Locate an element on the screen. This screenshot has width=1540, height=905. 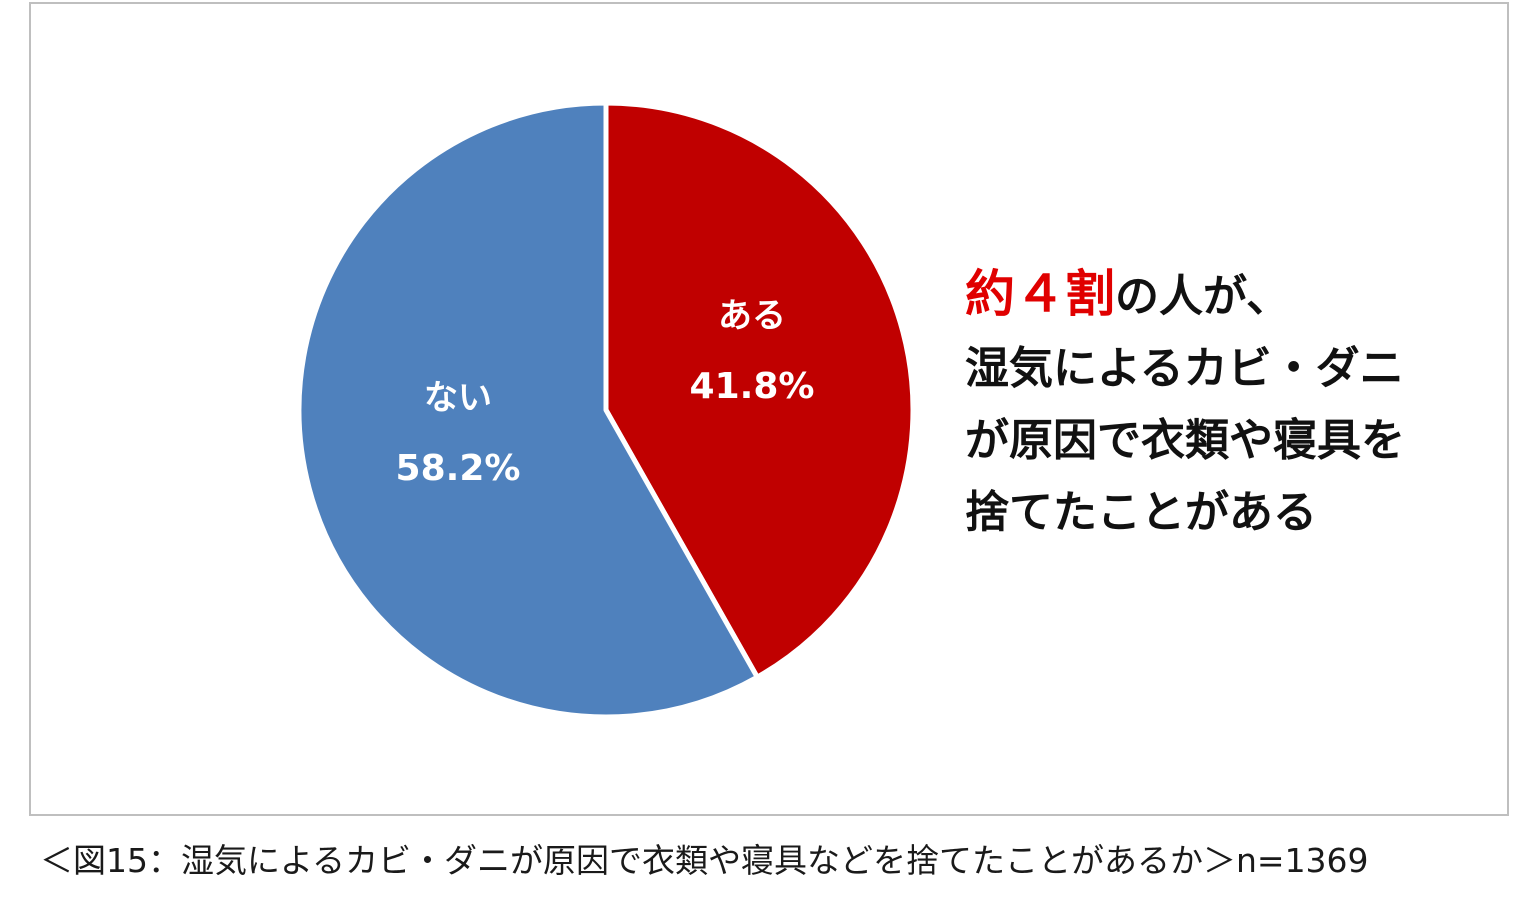
callout-highlight: 約４割 is located at coordinates (1040, 294).